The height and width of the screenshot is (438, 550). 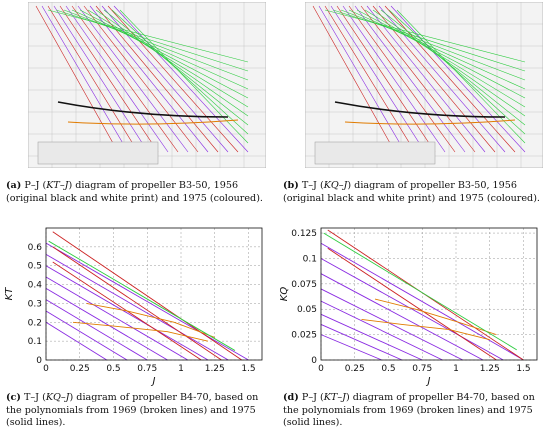 I want to click on y-tick-label: 0.4, so click(x=35, y=286).